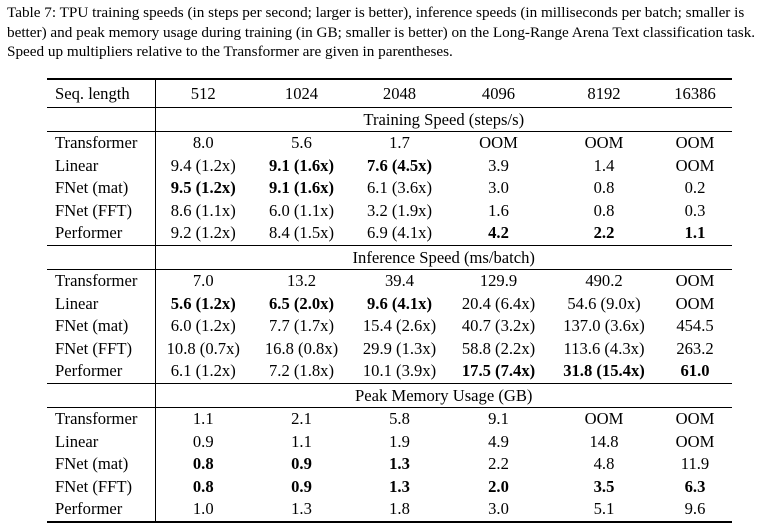 This screenshot has width=771, height=523. What do you see at coordinates (399, 371) in the screenshot?
I see `value-cell: 10.1 (3.9x)` at bounding box center [399, 371].